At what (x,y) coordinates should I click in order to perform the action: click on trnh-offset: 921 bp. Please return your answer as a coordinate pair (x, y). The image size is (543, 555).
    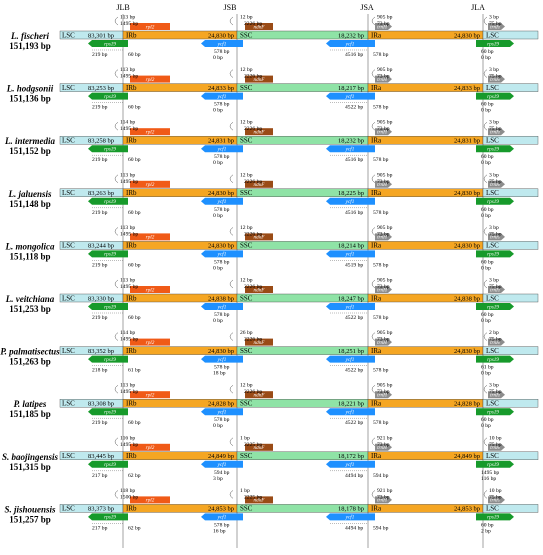
    Looking at the image, I should click on (385, 491).